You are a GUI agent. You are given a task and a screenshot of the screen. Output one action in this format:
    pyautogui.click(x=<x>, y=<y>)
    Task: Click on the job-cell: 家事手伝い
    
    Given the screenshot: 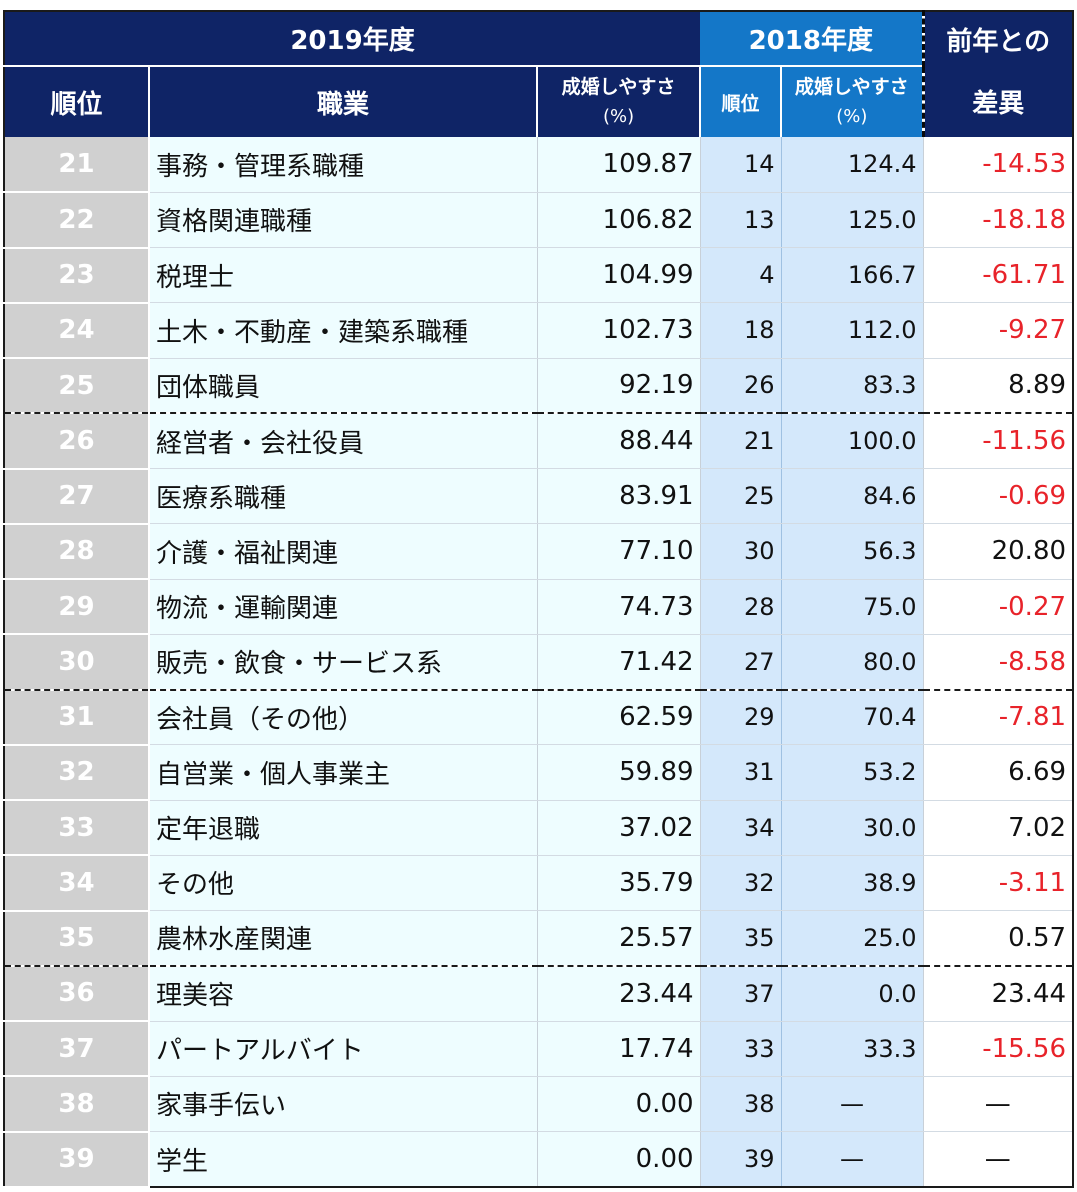 What is the action you would take?
    pyautogui.click(x=343, y=1104)
    